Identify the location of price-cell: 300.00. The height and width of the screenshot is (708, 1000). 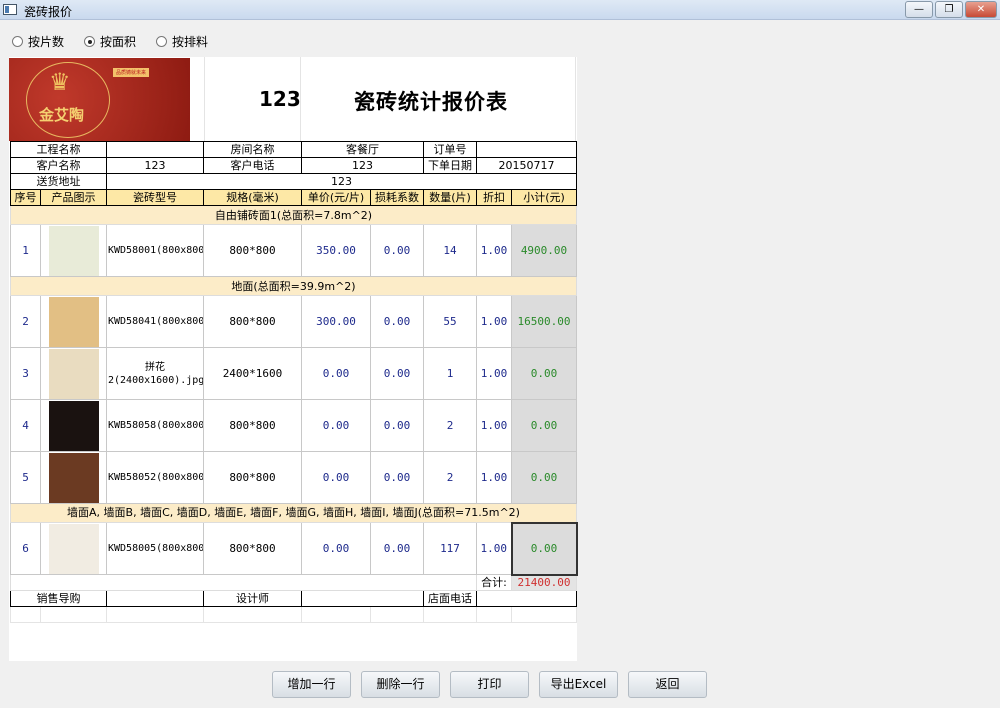
(336, 321).